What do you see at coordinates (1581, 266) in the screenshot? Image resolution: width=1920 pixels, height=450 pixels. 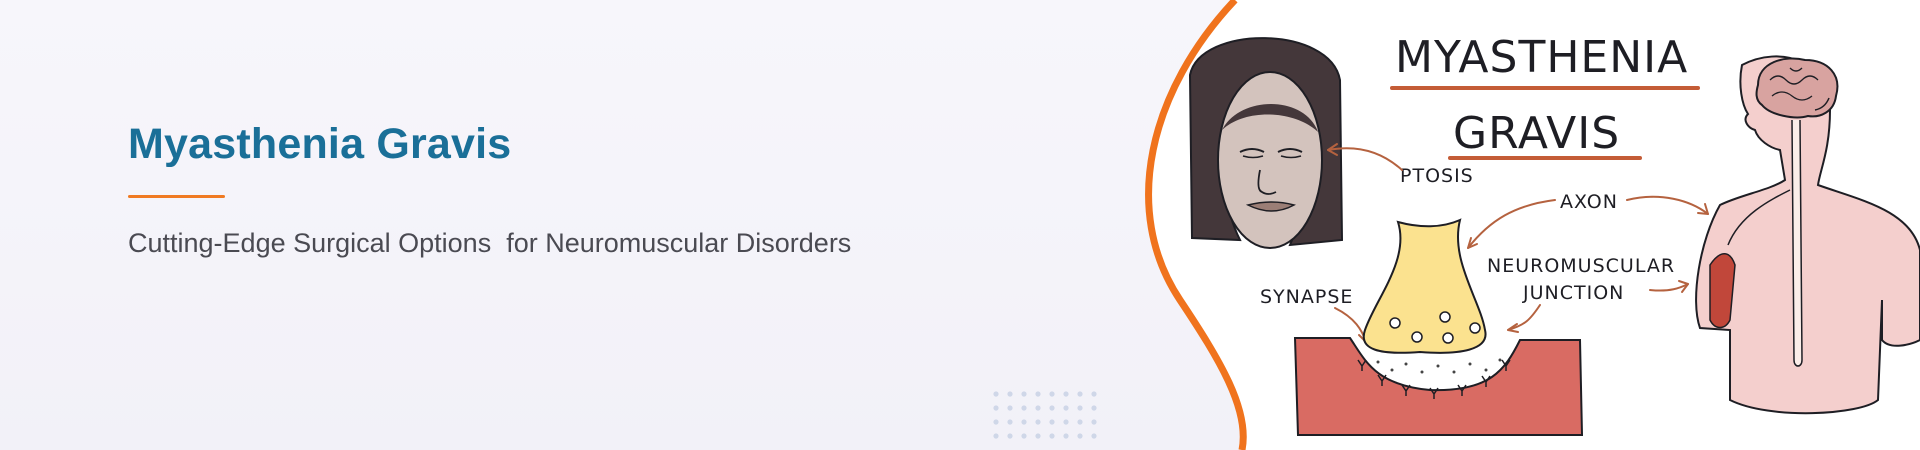 I see `label-nmj-line1: NEUROMUSCULAR` at bounding box center [1581, 266].